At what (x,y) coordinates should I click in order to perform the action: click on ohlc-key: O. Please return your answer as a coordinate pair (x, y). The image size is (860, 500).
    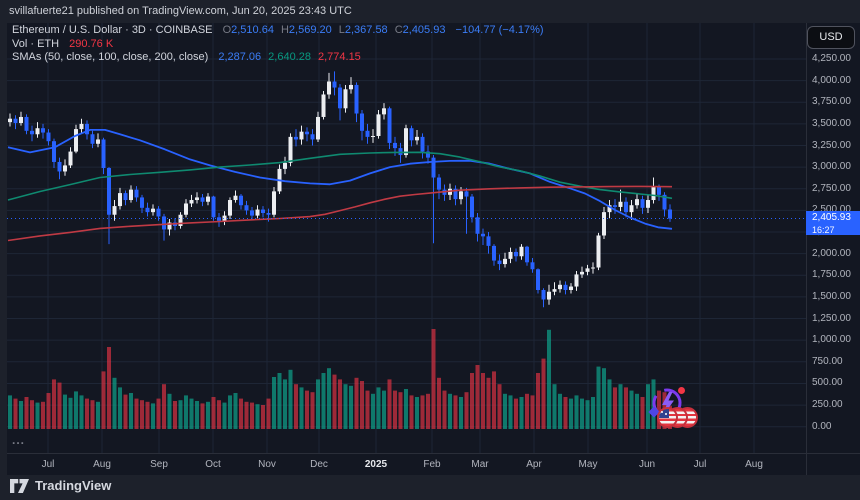
    Looking at the image, I should click on (227, 30).